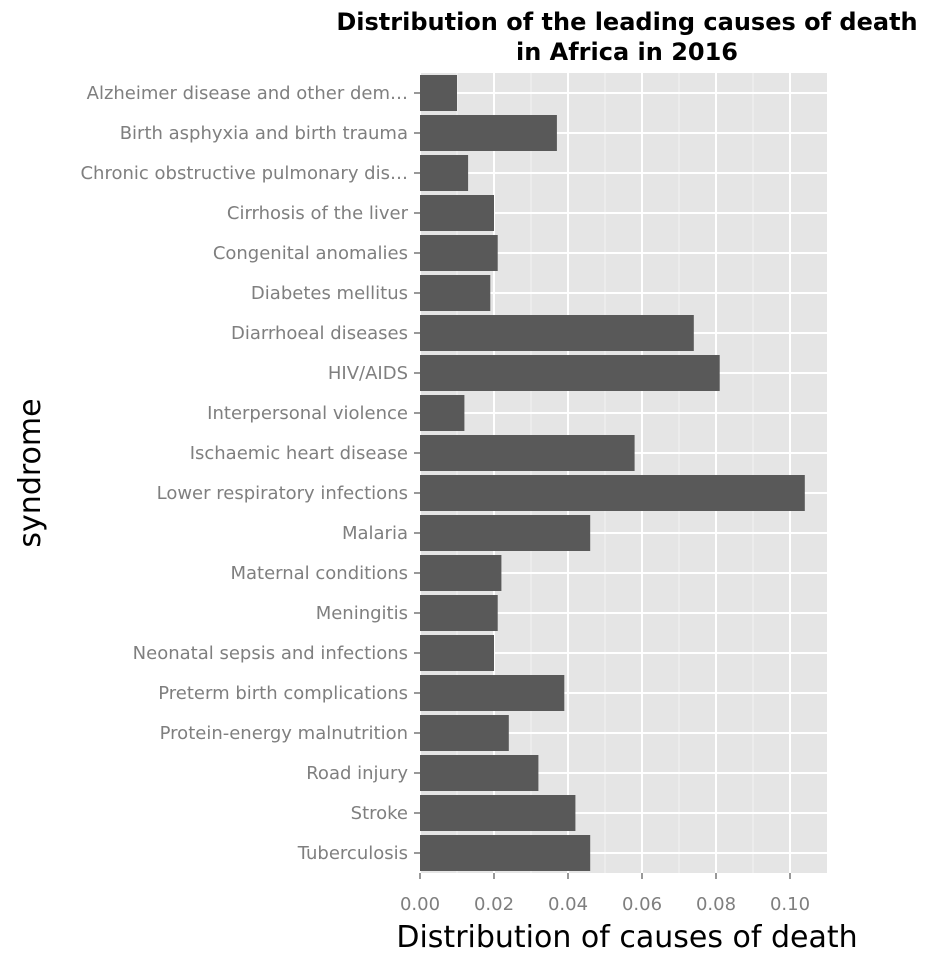  What do you see at coordinates (352, 853) in the screenshot?
I see `y-tick-label: Tuberculosis` at bounding box center [352, 853].